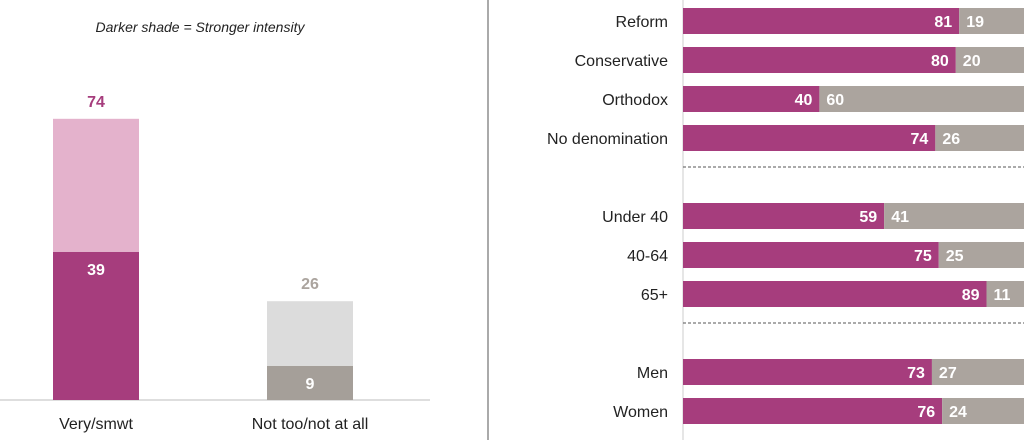  Describe the element at coordinates (635, 100) in the screenshot. I see `row-label-2: Orthodox` at that location.